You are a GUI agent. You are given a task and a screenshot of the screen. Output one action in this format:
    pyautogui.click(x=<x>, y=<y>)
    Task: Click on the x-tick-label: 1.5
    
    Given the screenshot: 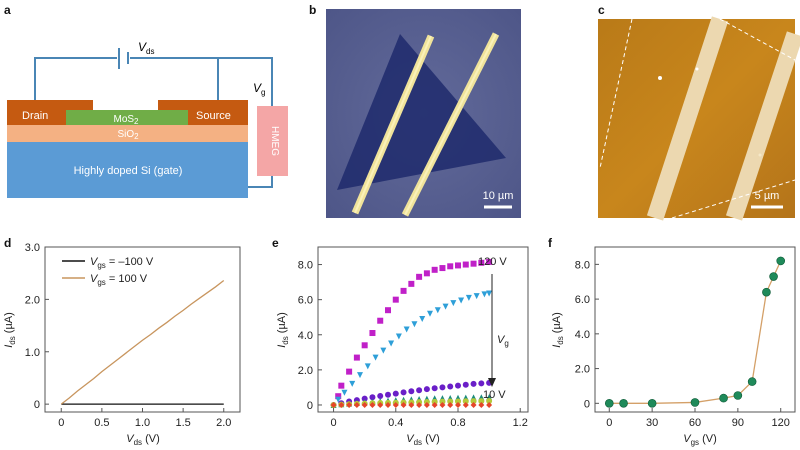 What is the action you would take?
    pyautogui.click(x=182, y=423)
    